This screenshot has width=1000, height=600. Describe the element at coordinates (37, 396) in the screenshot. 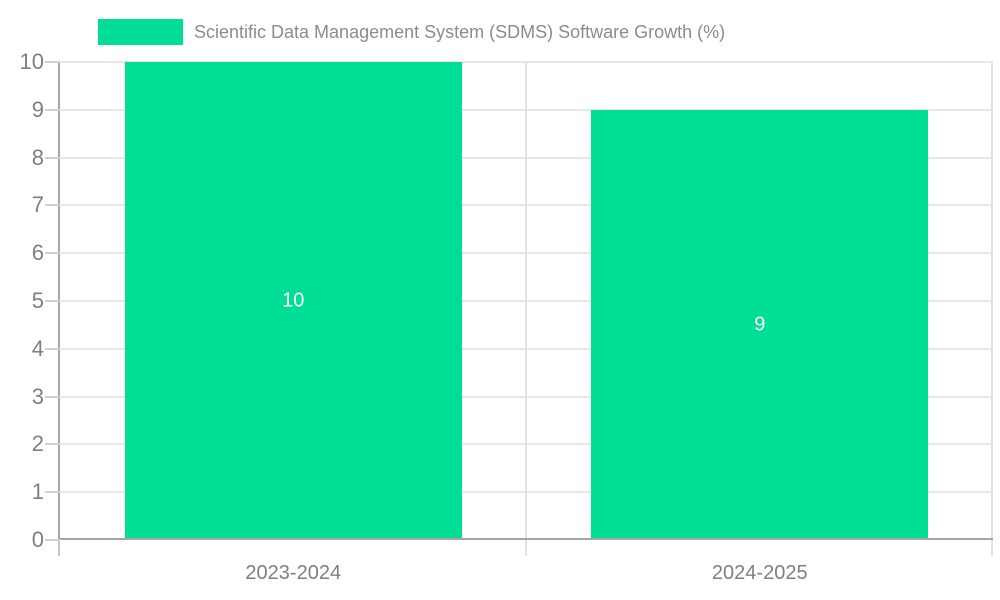

I see `y-tick-label-3: 3` at that location.